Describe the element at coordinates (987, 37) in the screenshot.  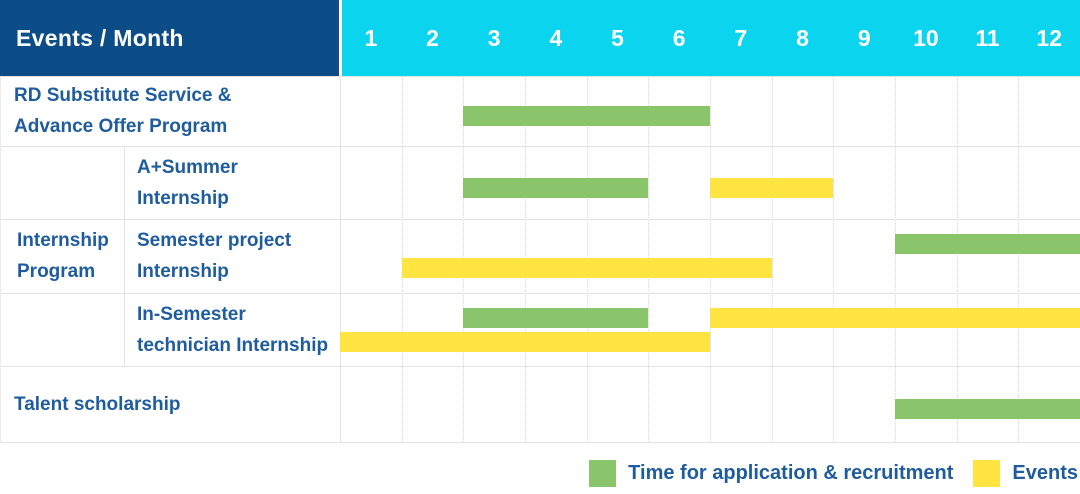
I see `month-label-11: 11` at that location.